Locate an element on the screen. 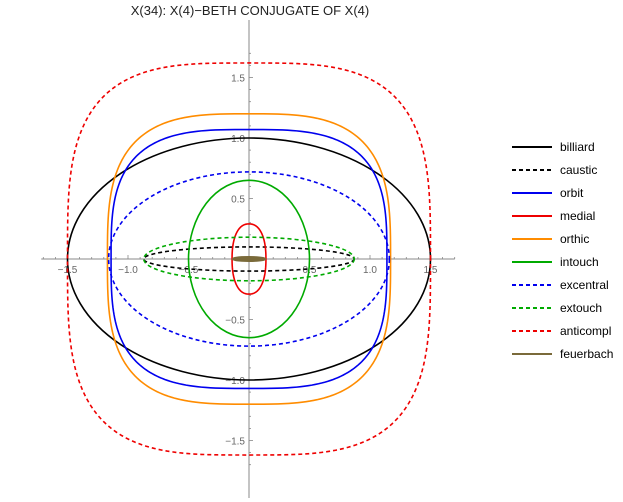 Image resolution: width=623 pixels, height=502 pixels. legend-item: anticompl is located at coordinates (561, 331).